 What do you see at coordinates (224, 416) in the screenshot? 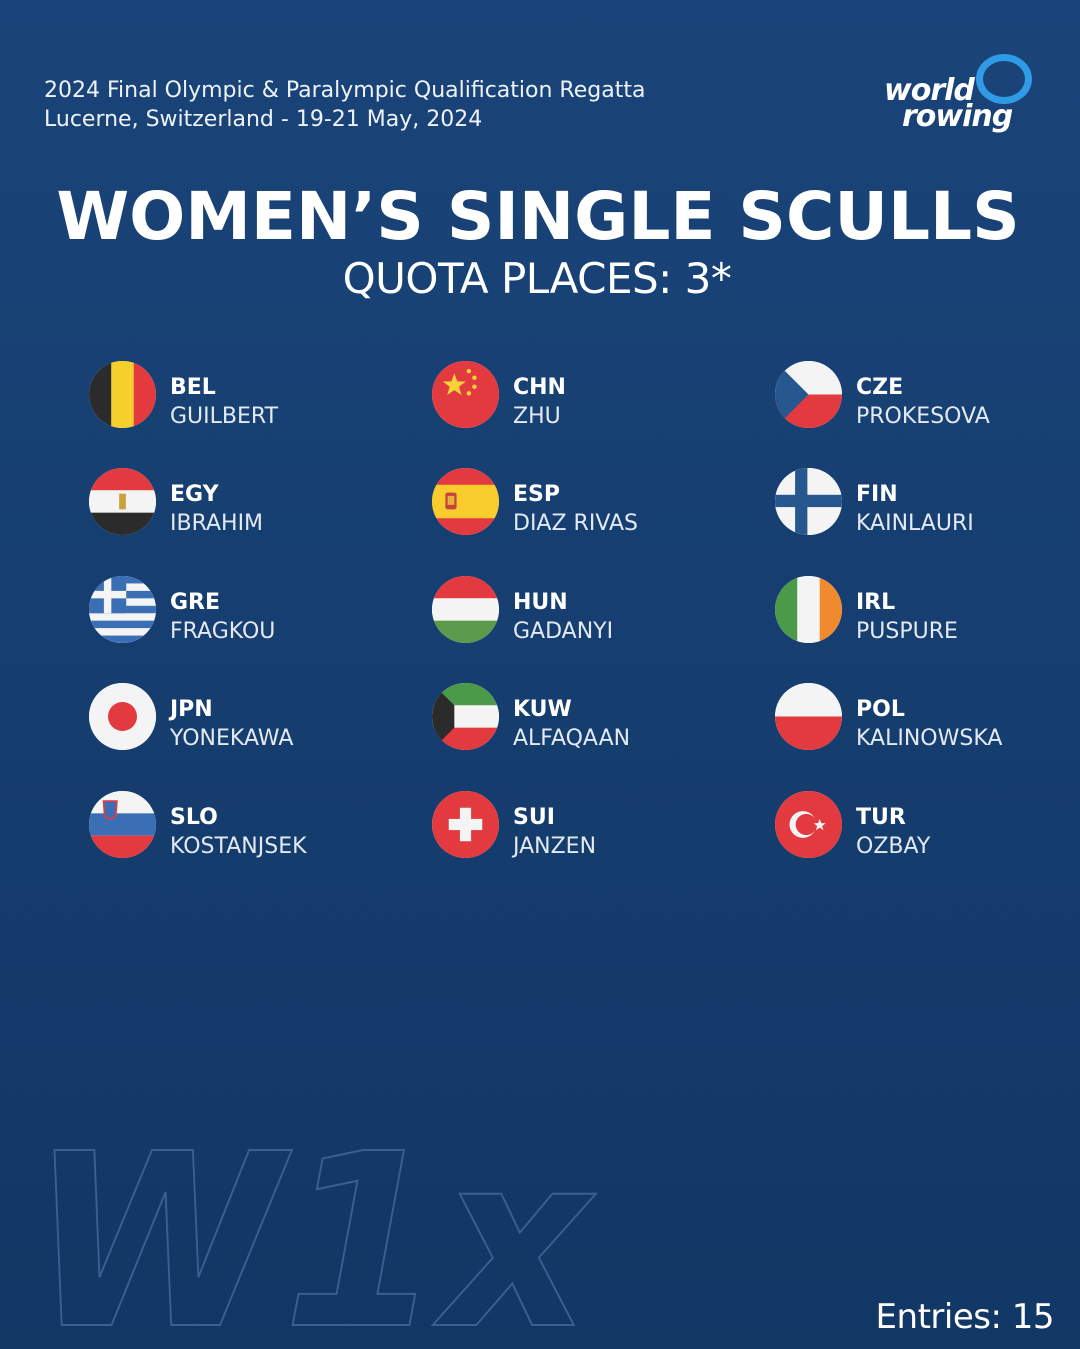
I see `athlete-name: GUILBERT` at bounding box center [224, 416].